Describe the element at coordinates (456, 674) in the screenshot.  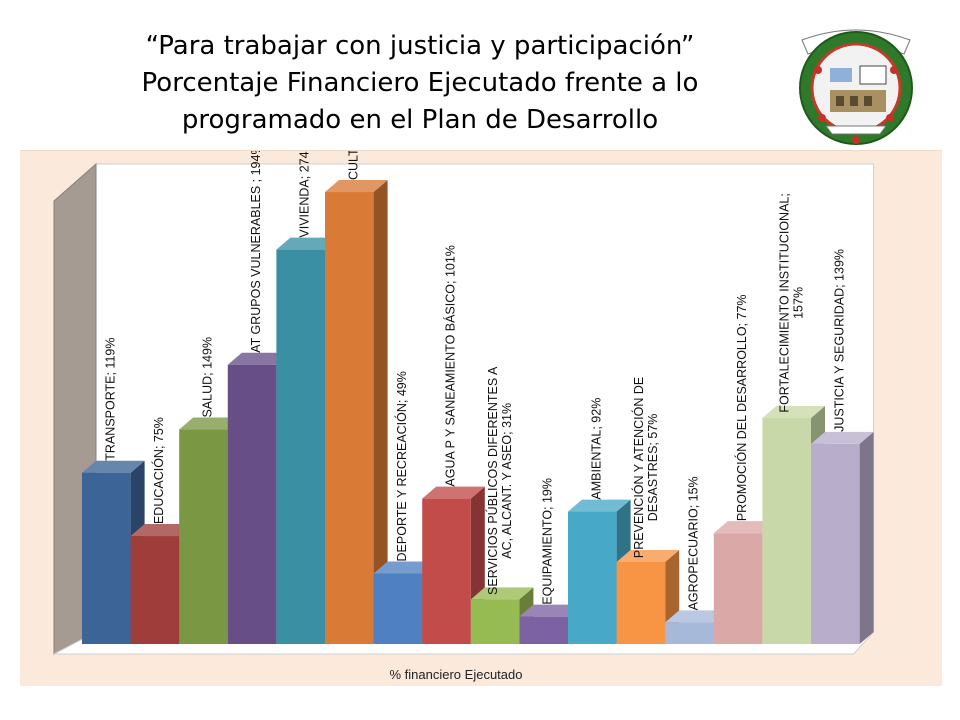
I see `x-axis-label: % financiero Ejecutado` at that location.